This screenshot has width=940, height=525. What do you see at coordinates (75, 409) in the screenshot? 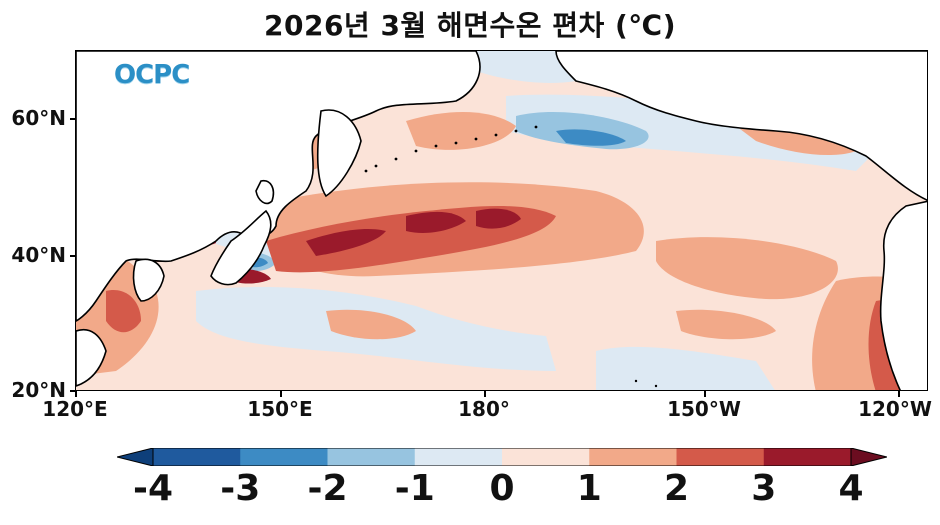
I see `x-label-120e: 120°E` at bounding box center [75, 409].